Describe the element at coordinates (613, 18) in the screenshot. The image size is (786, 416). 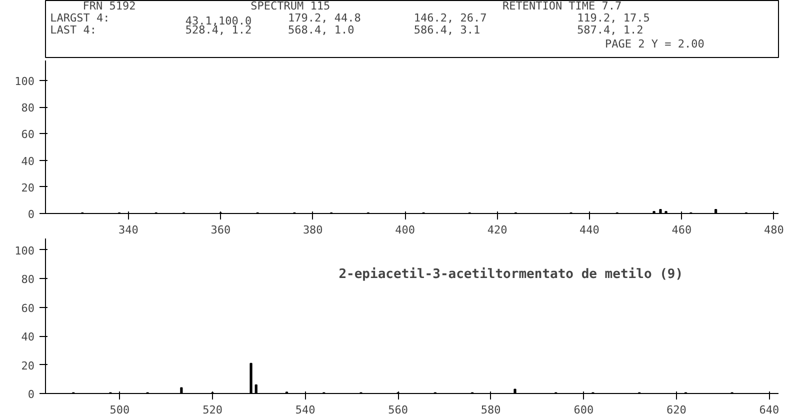
I see `text: 119.2, 17.5` at that location.